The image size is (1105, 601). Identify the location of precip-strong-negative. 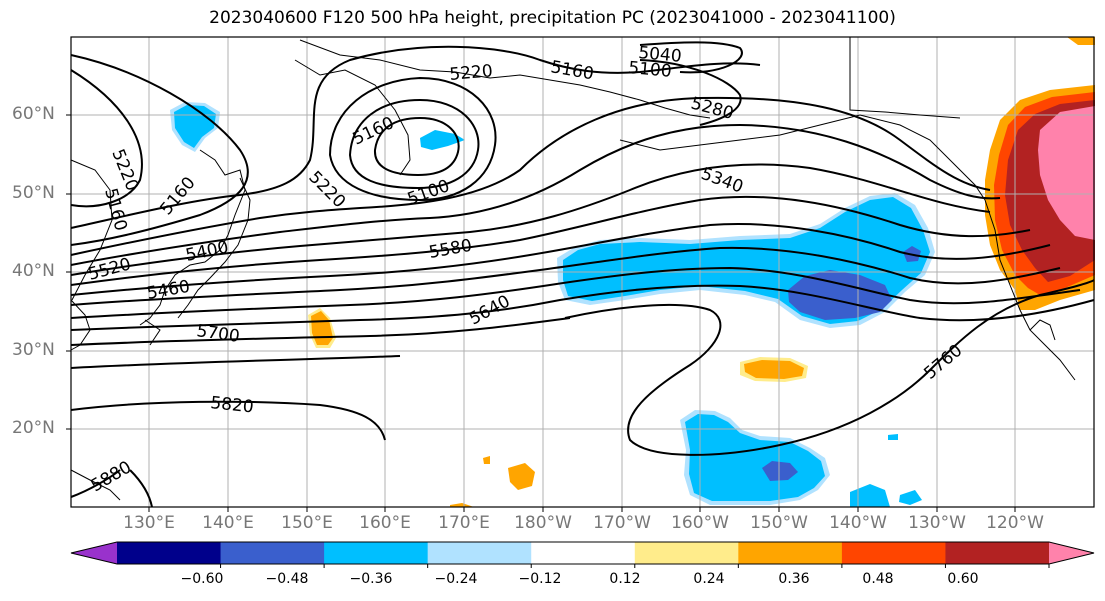
(780, 471).